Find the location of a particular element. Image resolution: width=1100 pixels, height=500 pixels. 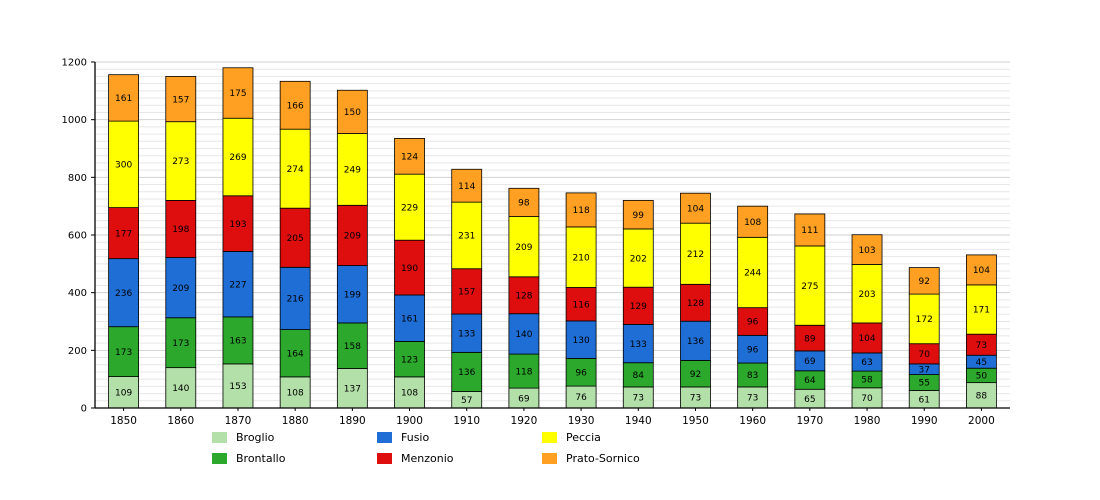

bar-value-label: 118 is located at coordinates (581, 211).